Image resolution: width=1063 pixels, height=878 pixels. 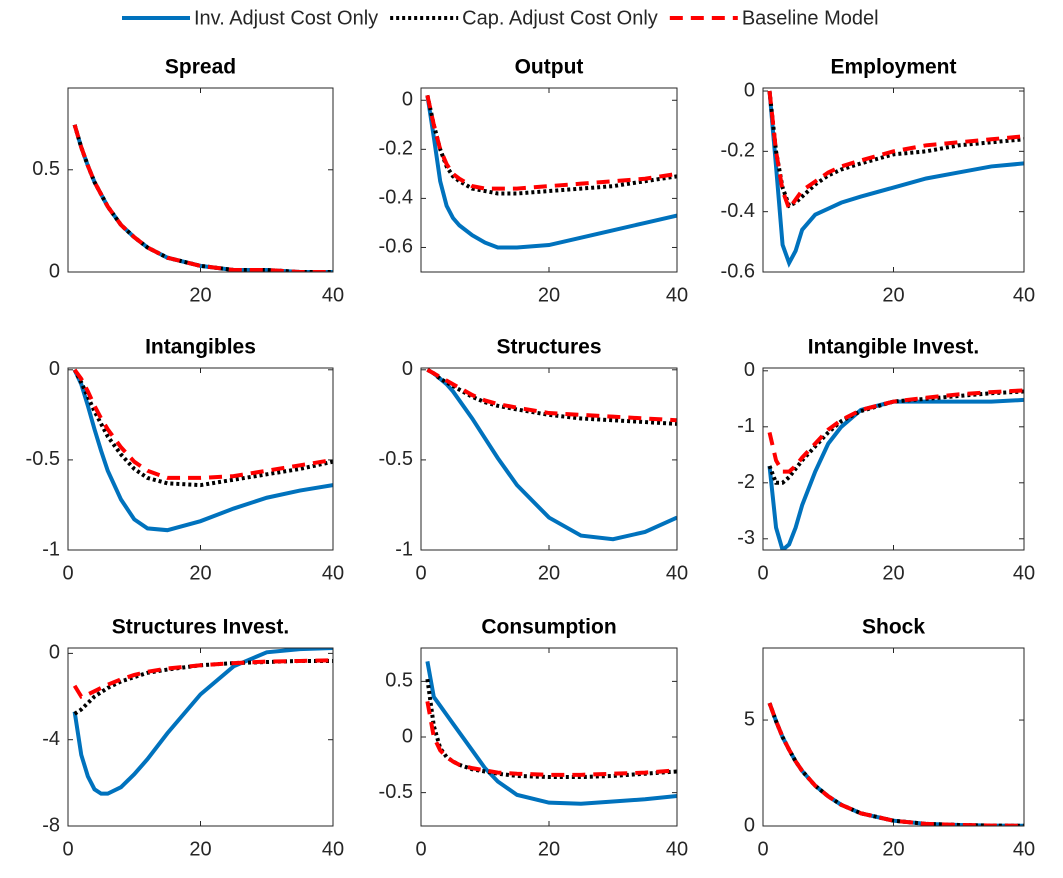 What do you see at coordinates (893, 627) in the screenshot?
I see `chart-title: Shock` at bounding box center [893, 627].